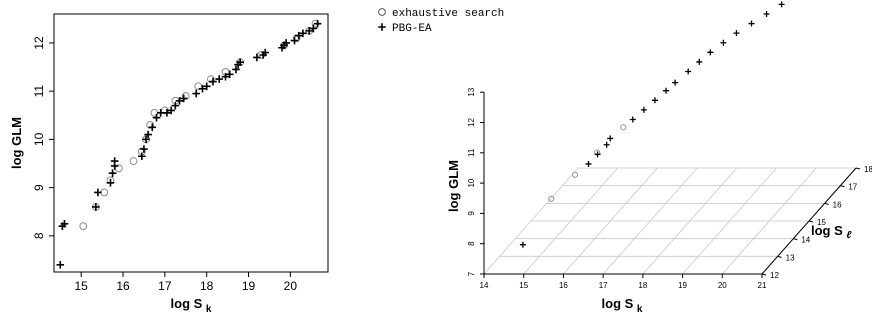 The width and height of the screenshot is (872, 320). Describe the element at coordinates (805, 240) in the screenshot. I see `z-tick-label: 14` at that location.